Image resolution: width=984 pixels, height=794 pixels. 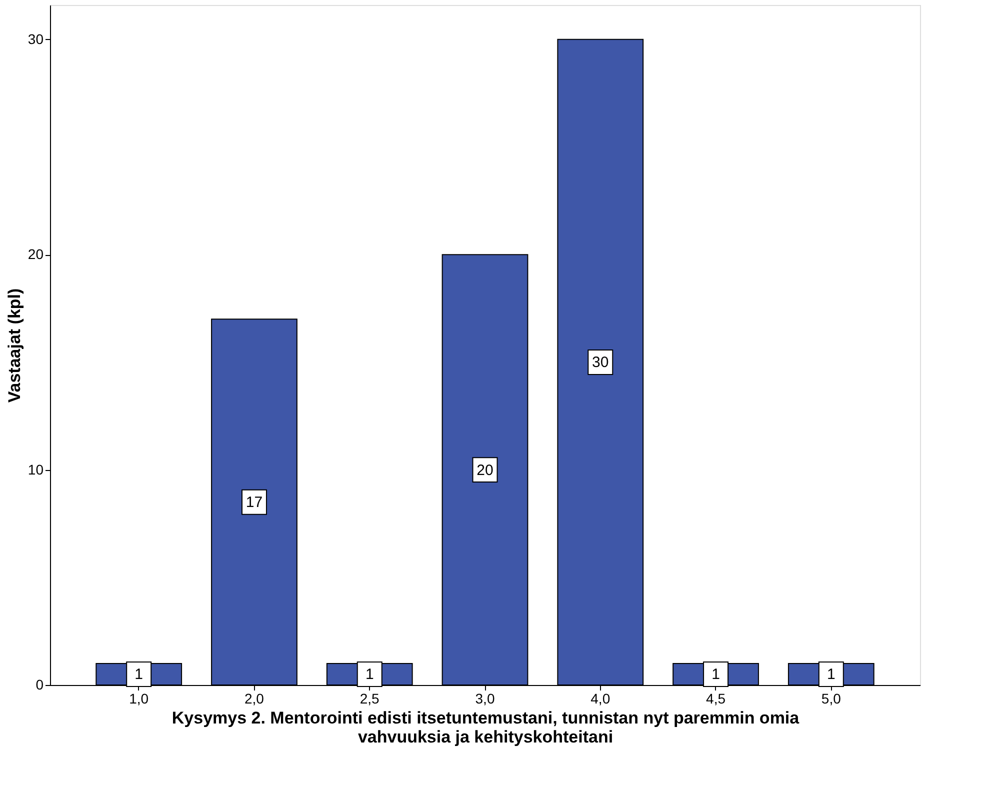 What do you see at coordinates (486, 727) in the screenshot?
I see `x-axis-title: Kysymys 2. Mentorointi edisti itsetuntemustani, tunnistan nyt paremmin omia vahvuuksia ja kehityskohteitani` at bounding box center [486, 727].